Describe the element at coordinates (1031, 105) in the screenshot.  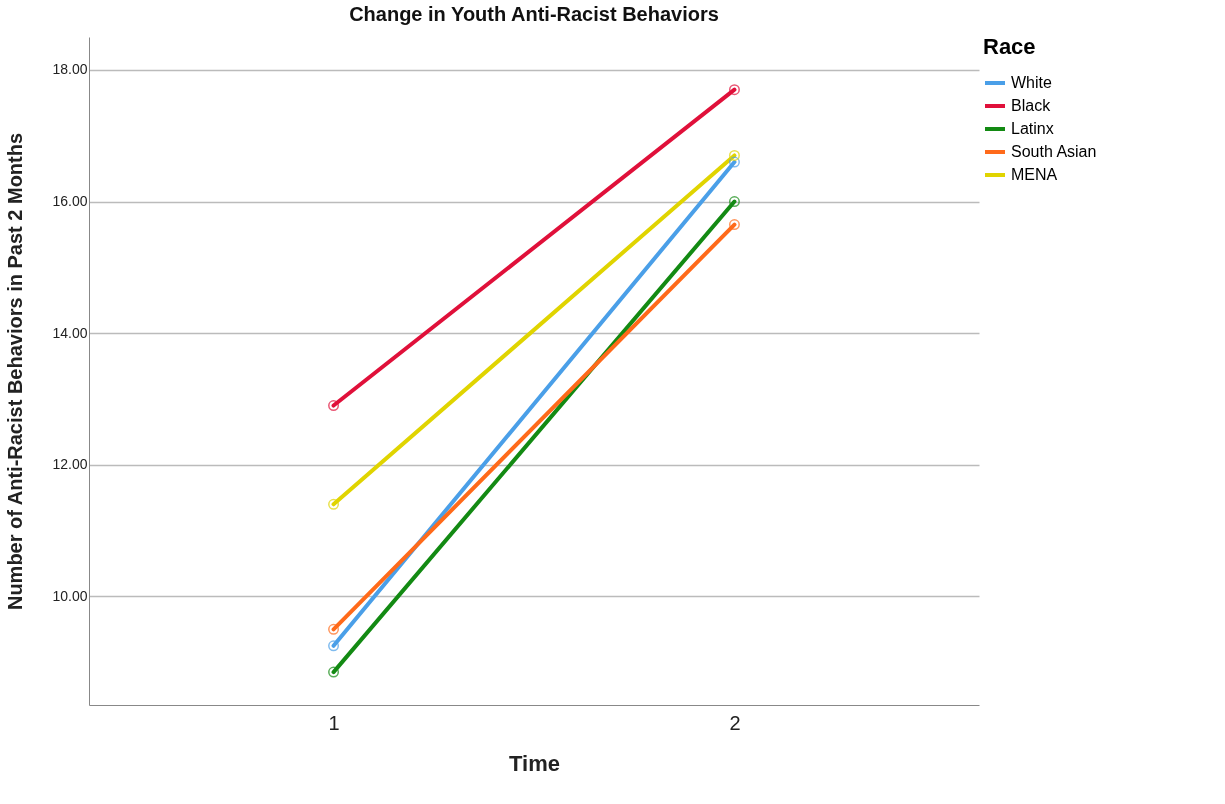
I see `legend-label: Black` at that location.